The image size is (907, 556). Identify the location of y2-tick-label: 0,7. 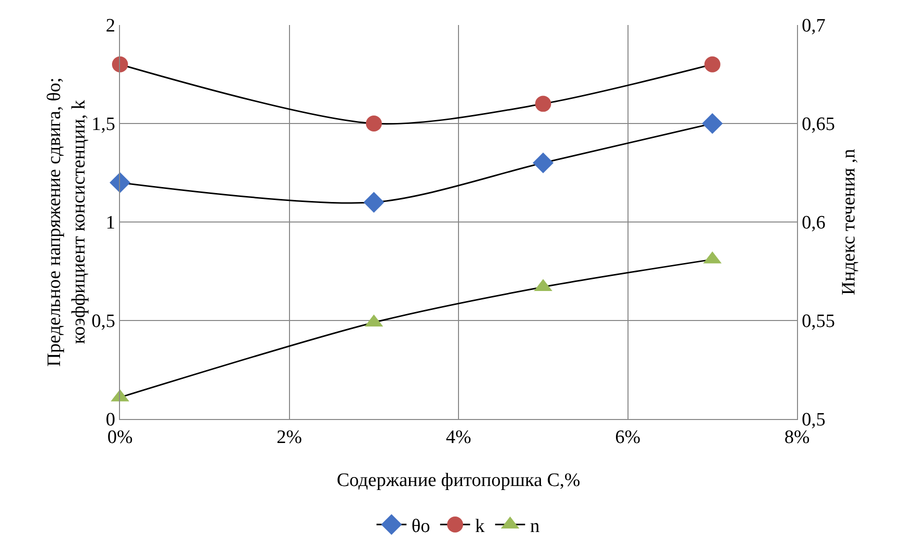
(814, 26).